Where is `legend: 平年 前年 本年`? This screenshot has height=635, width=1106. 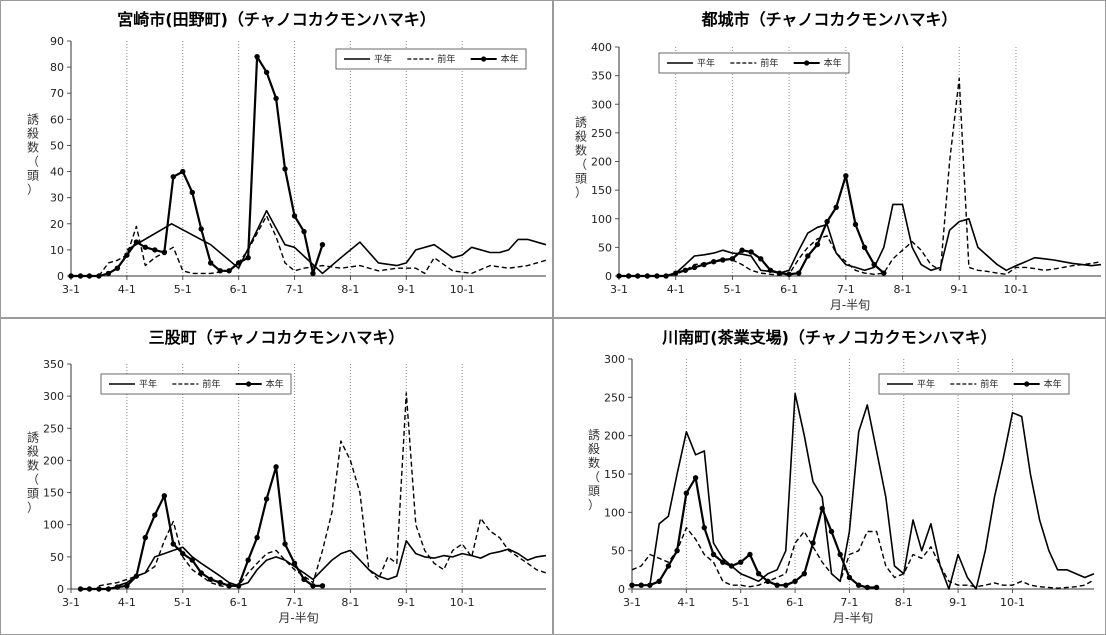 legend: 平年 前年 本年 is located at coordinates (431, 59).